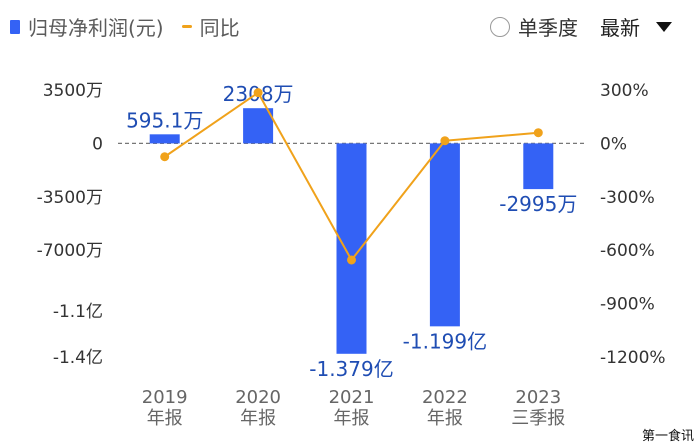  I want to click on right-axis-tick-label: -300%, so click(627, 198).